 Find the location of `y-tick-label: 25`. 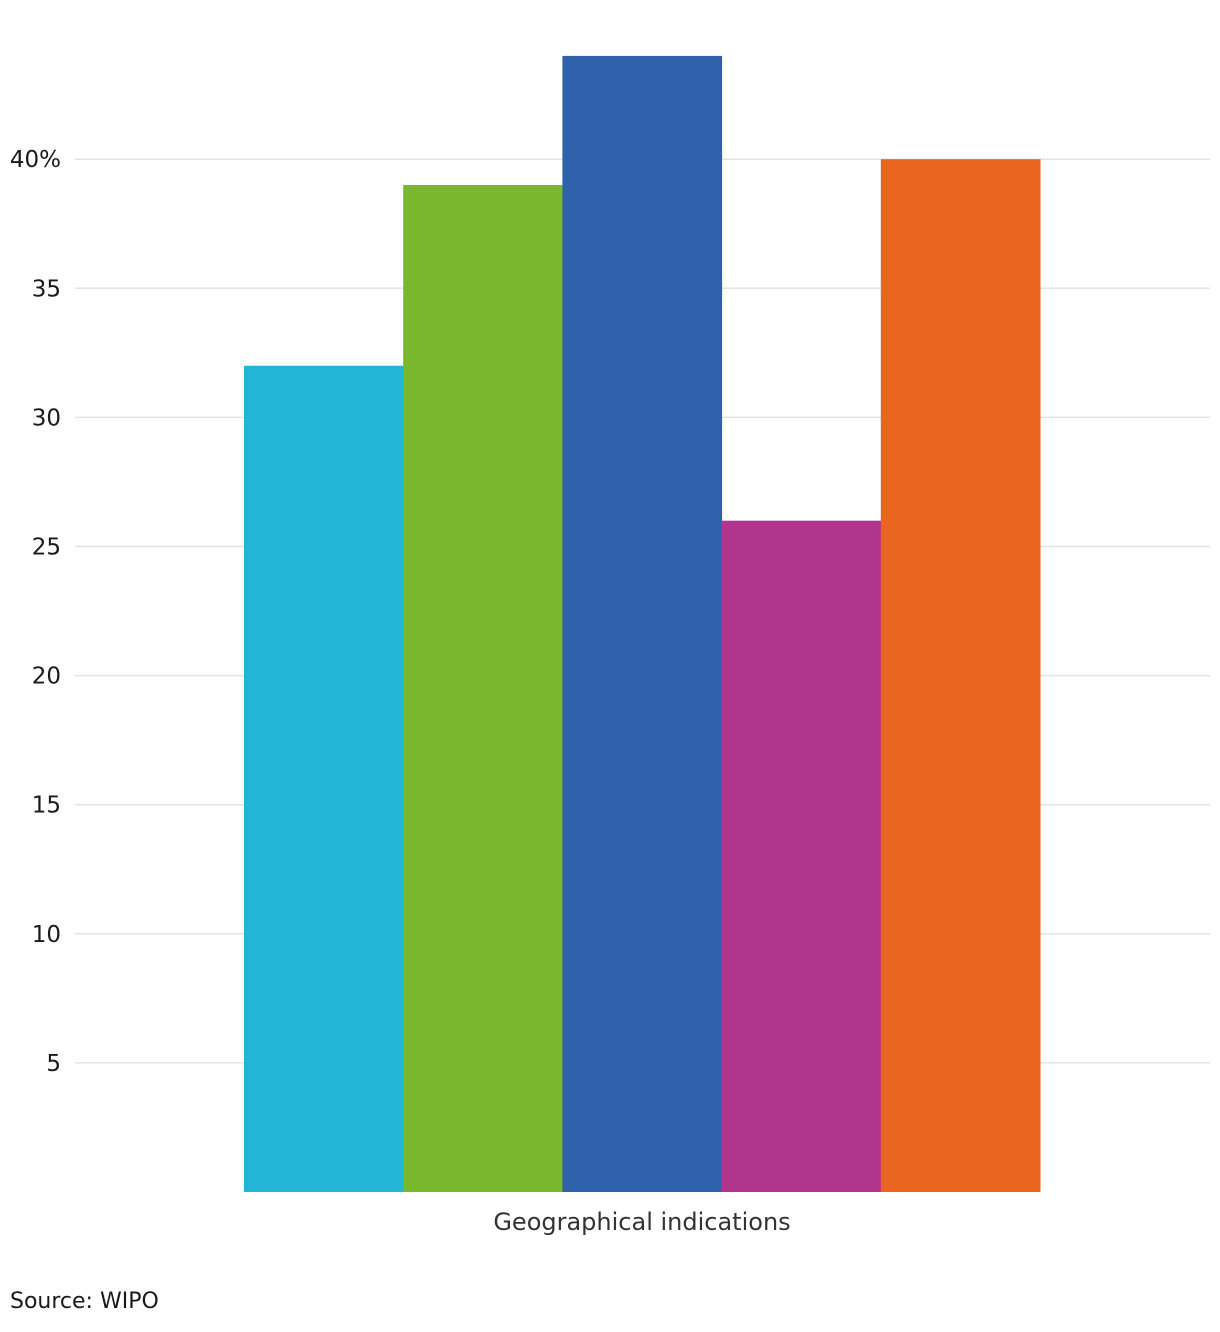

y-tick-label: 25 is located at coordinates (46, 548).